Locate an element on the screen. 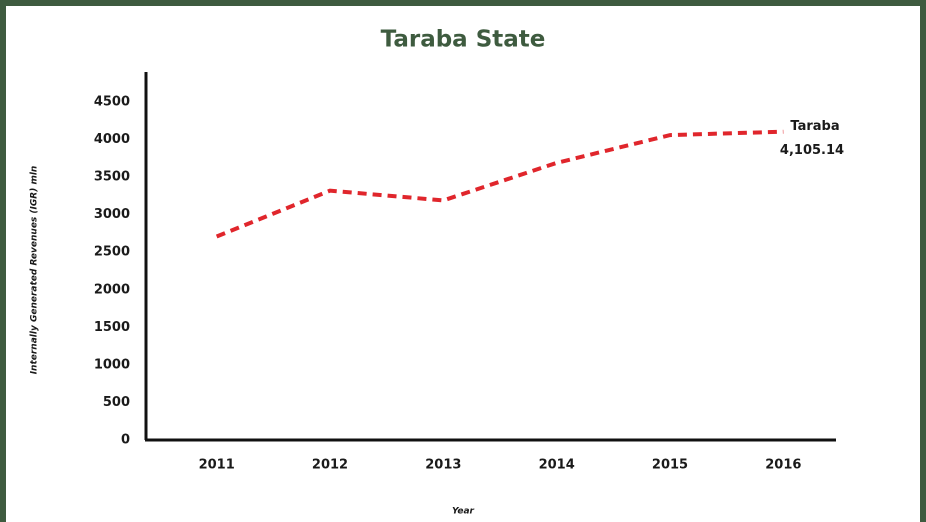  y-tick-label: 2000 is located at coordinates (112, 289).